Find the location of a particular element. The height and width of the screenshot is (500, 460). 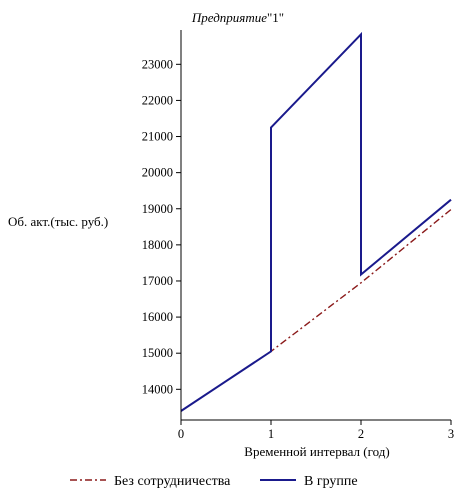

legend: Без сотрудничества В группе is located at coordinates (214, 481).